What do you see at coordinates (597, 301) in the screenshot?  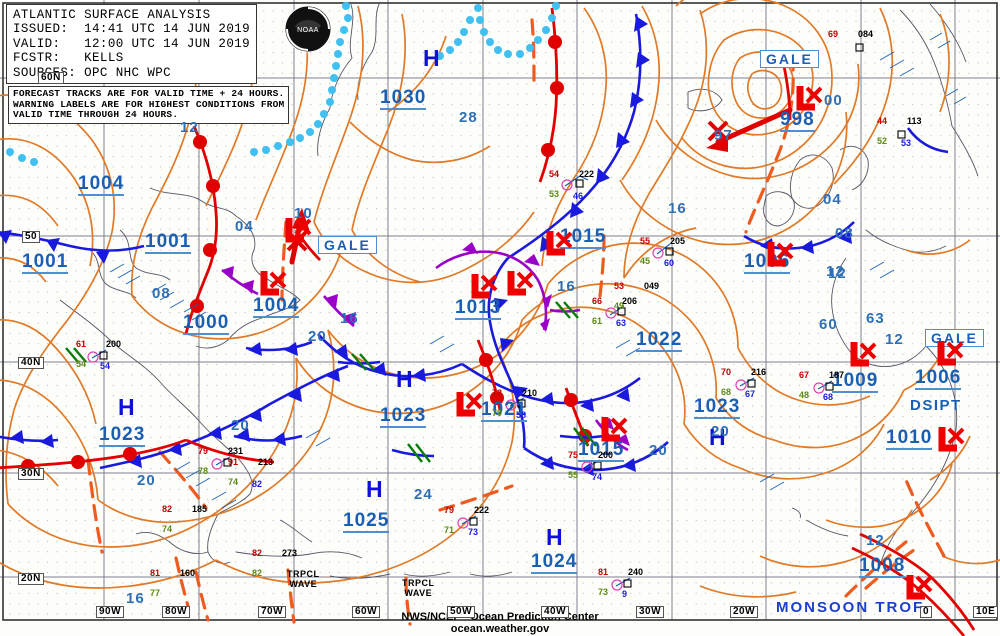 I see `station-temperature: 66` at bounding box center [597, 301].